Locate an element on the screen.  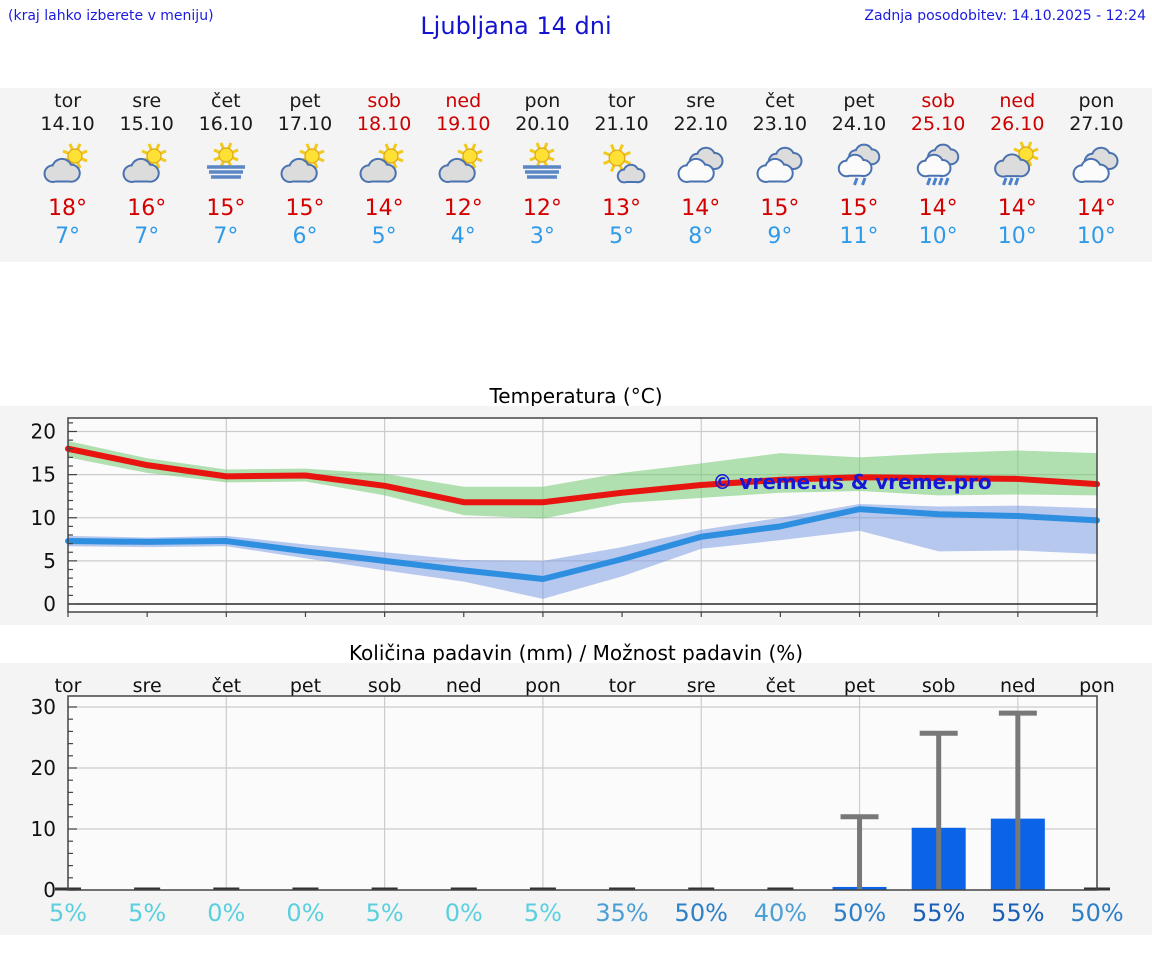
day-column-17.10: pet 17.10 15° 6° is located at coordinates (304, 171).